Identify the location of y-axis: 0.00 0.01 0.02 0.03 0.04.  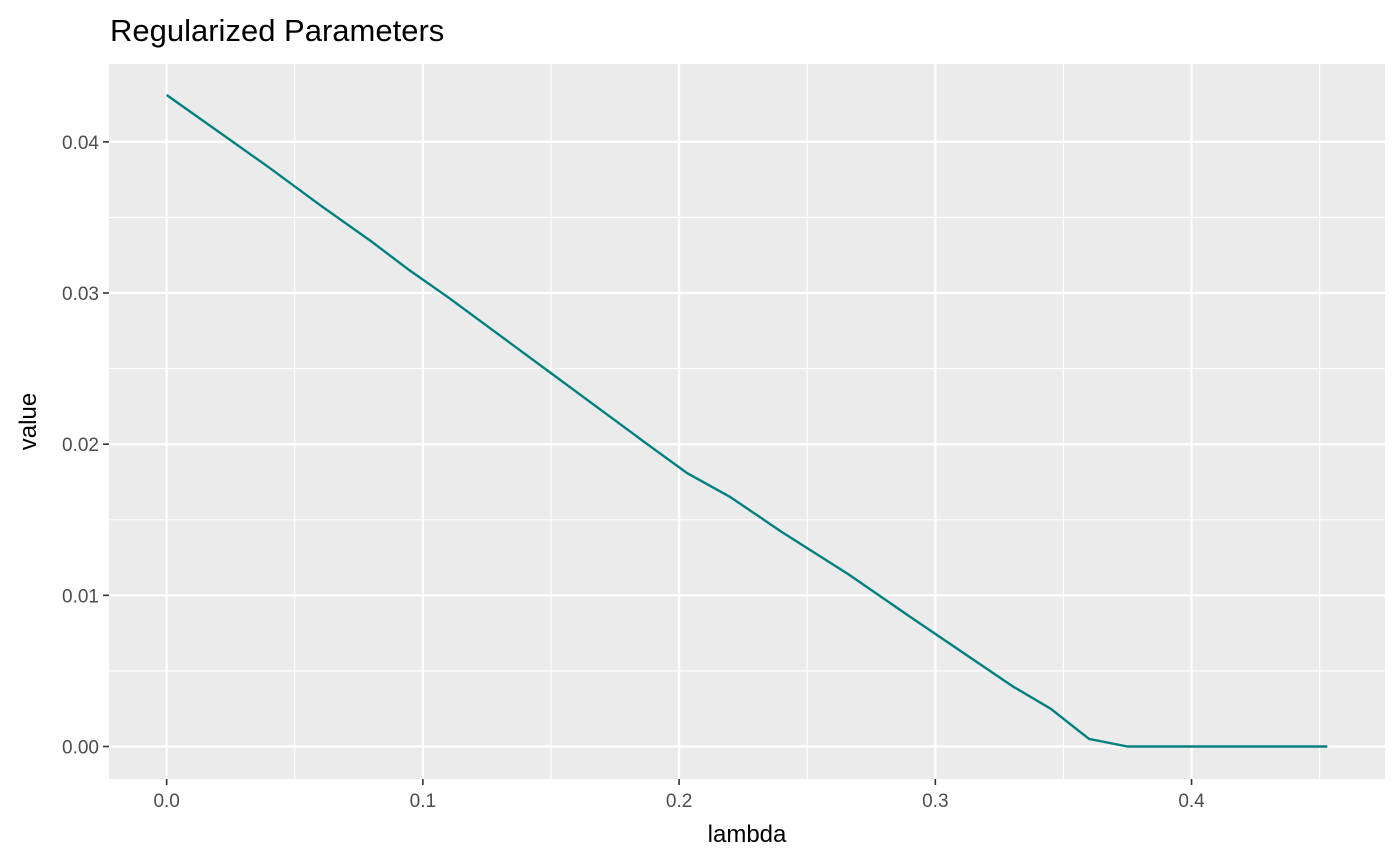
(85, 446).